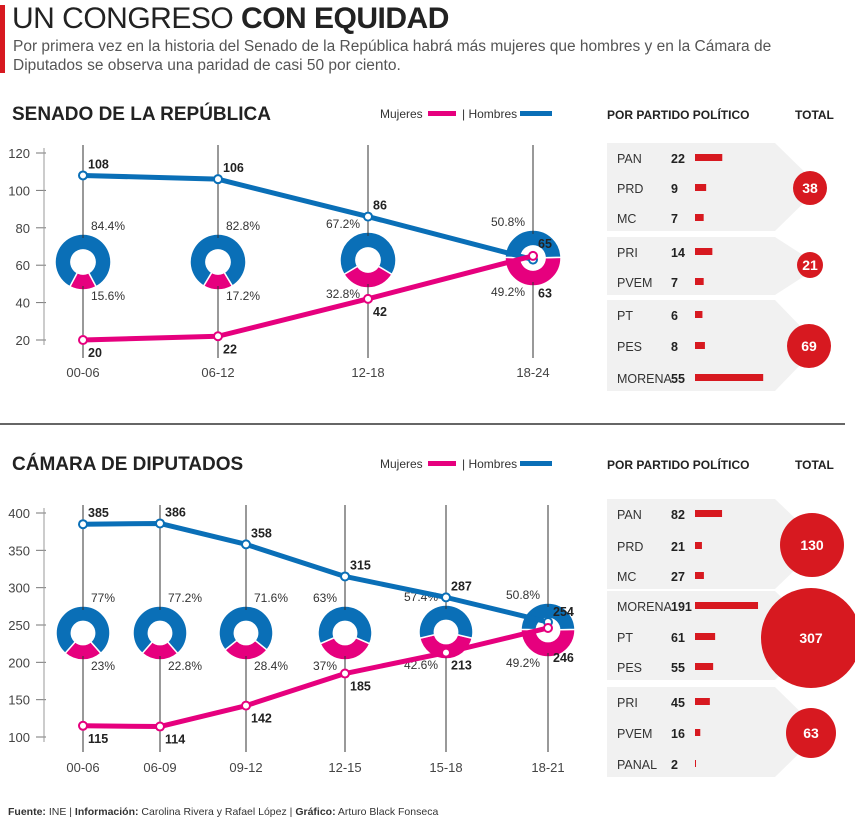  I want to click on party-value: 2, so click(674, 765).